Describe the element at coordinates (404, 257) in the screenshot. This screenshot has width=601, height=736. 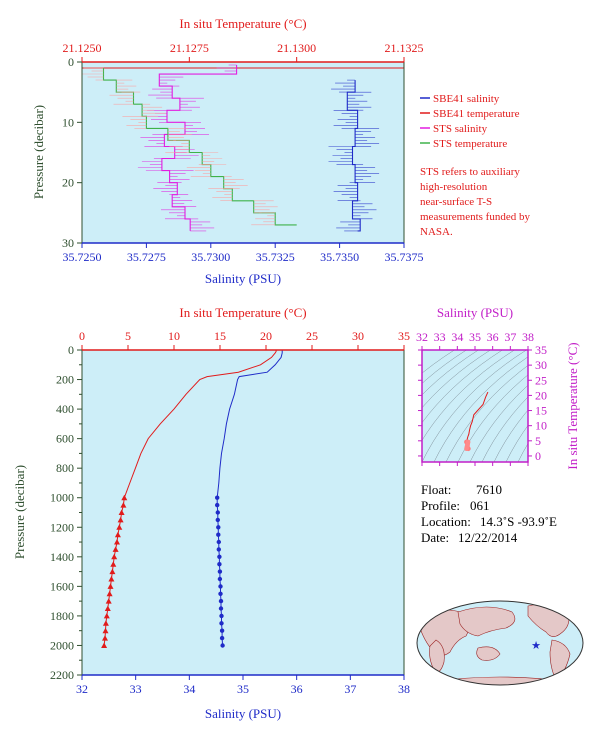
I see `top-salinity-tick-label: 35.7375` at that location.